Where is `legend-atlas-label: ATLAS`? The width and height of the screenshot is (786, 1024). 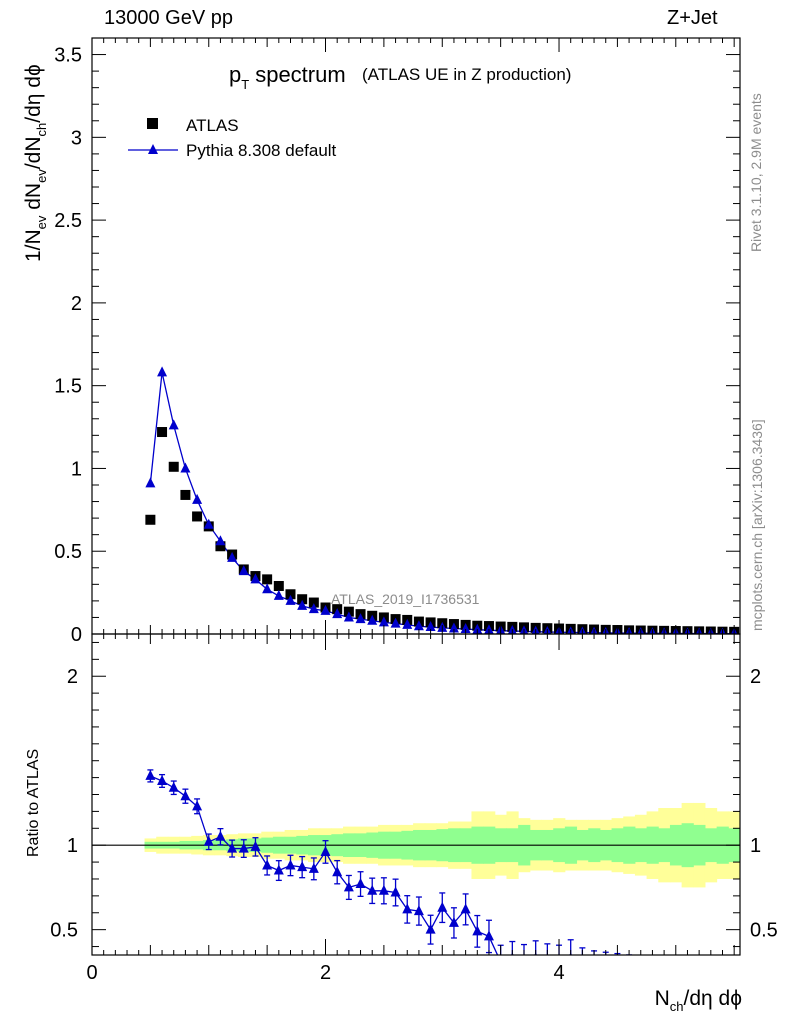 legend-atlas-label: ATLAS is located at coordinates (212, 125).